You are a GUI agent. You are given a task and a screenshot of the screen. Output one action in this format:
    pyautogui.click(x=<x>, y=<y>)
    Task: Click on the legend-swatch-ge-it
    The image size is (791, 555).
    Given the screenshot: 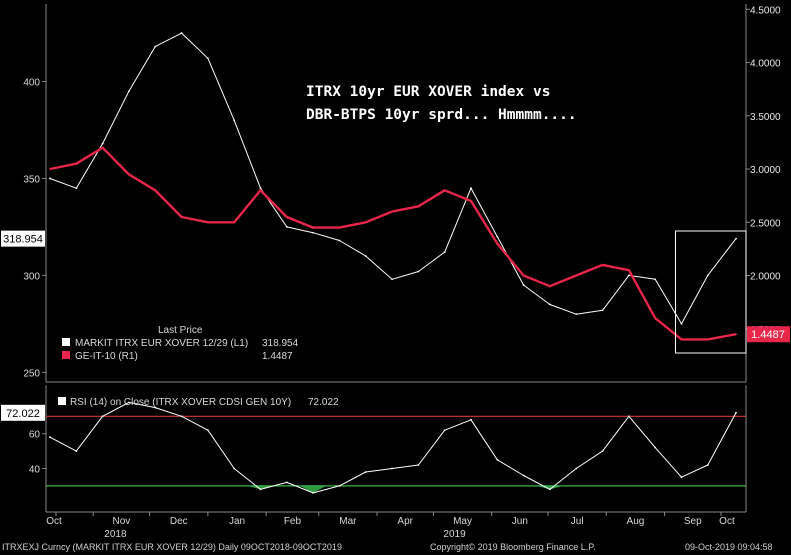 What is the action you would take?
    pyautogui.click(x=66, y=355)
    